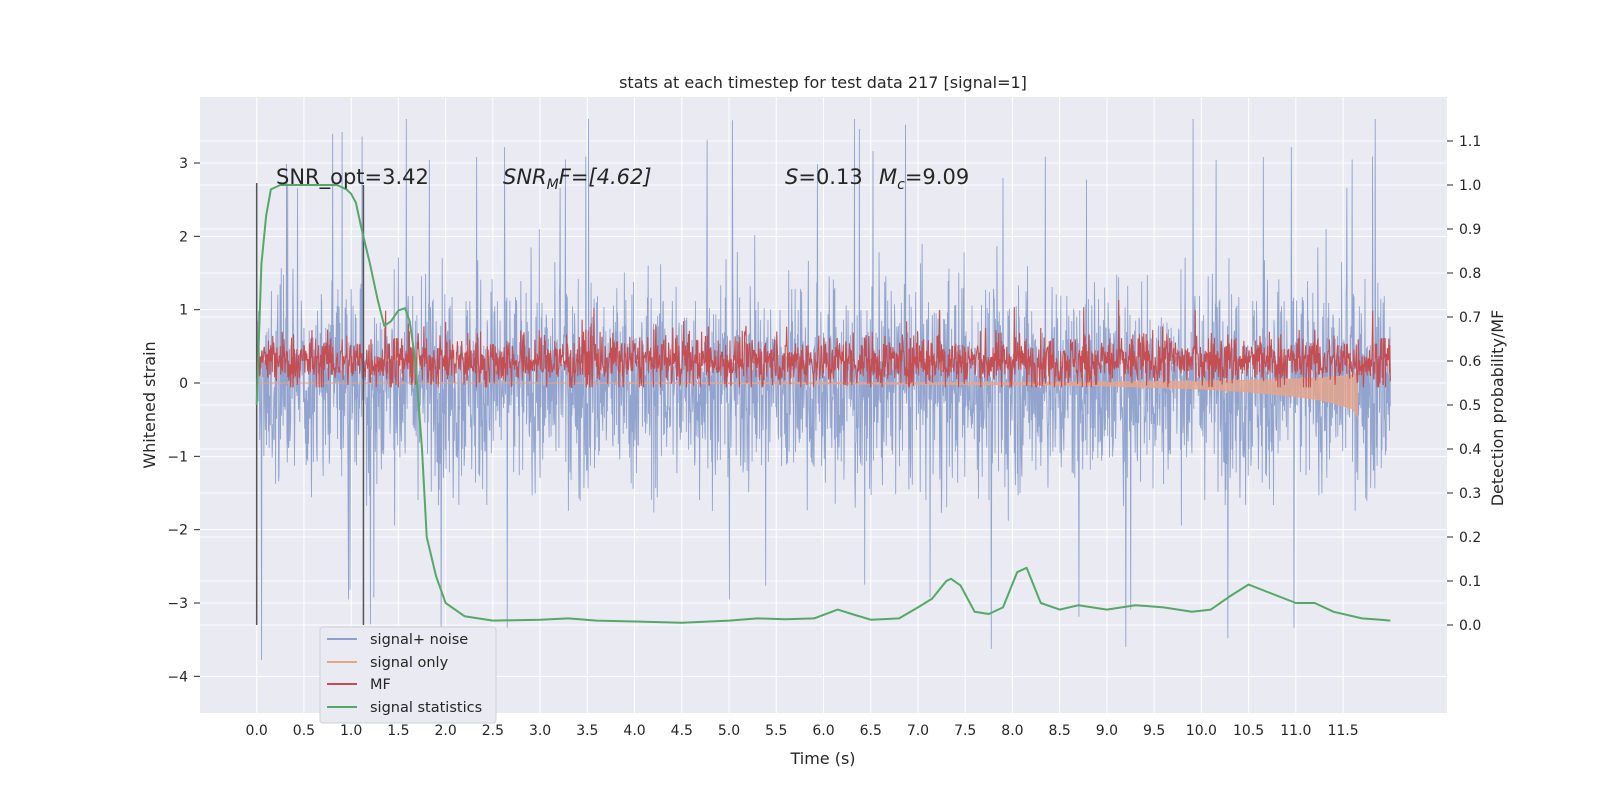 This screenshot has width=1600, height=800. I want to click on y-tick-label: −4, so click(177, 677).